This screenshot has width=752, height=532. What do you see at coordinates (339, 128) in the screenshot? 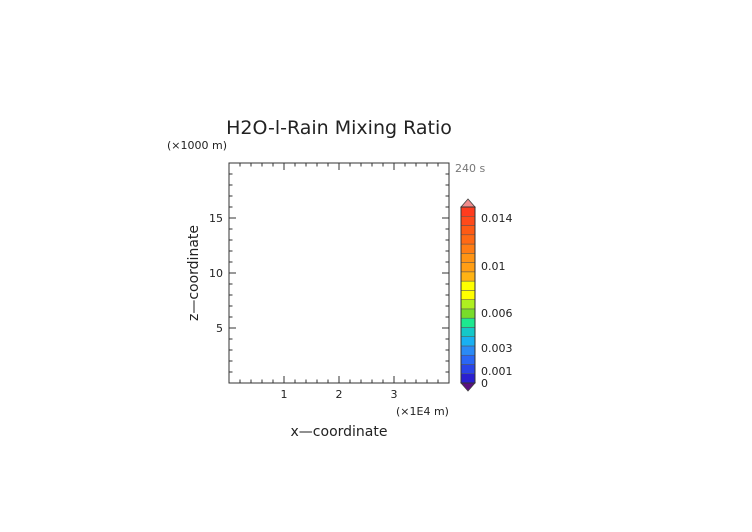
I see `chart-title: H2O-l-Rain Mixing Ratio` at bounding box center [339, 128].